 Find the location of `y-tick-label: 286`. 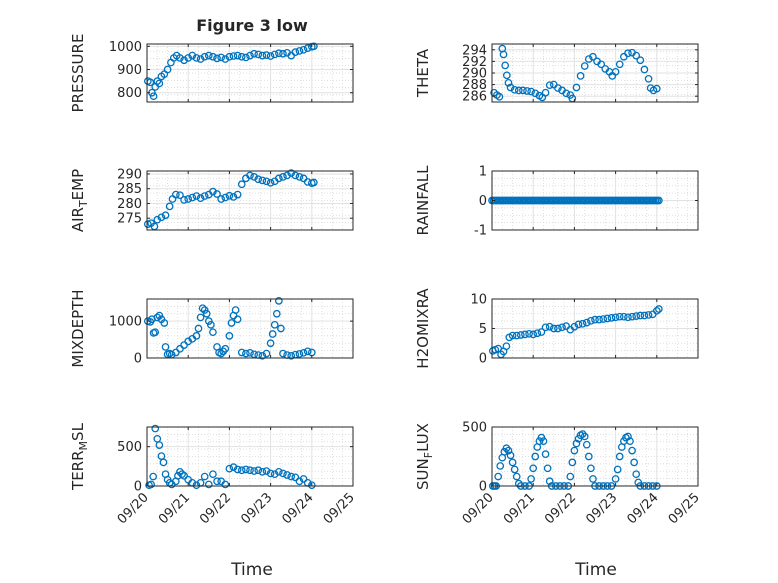

y-tick-label: 286 is located at coordinates (474, 97).